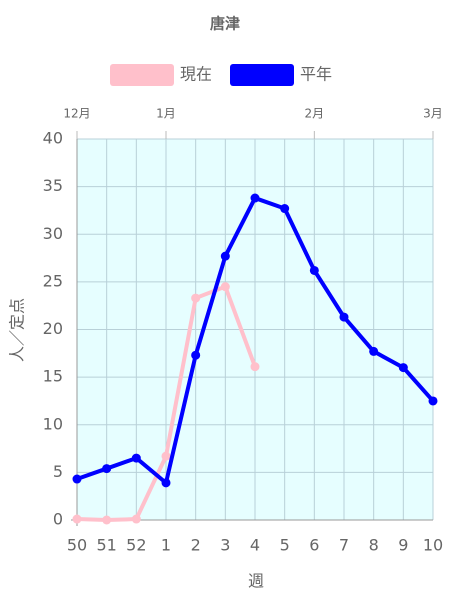  What do you see at coordinates (53, 280) in the screenshot?
I see `y-tick-label: 25` at bounding box center [53, 280].